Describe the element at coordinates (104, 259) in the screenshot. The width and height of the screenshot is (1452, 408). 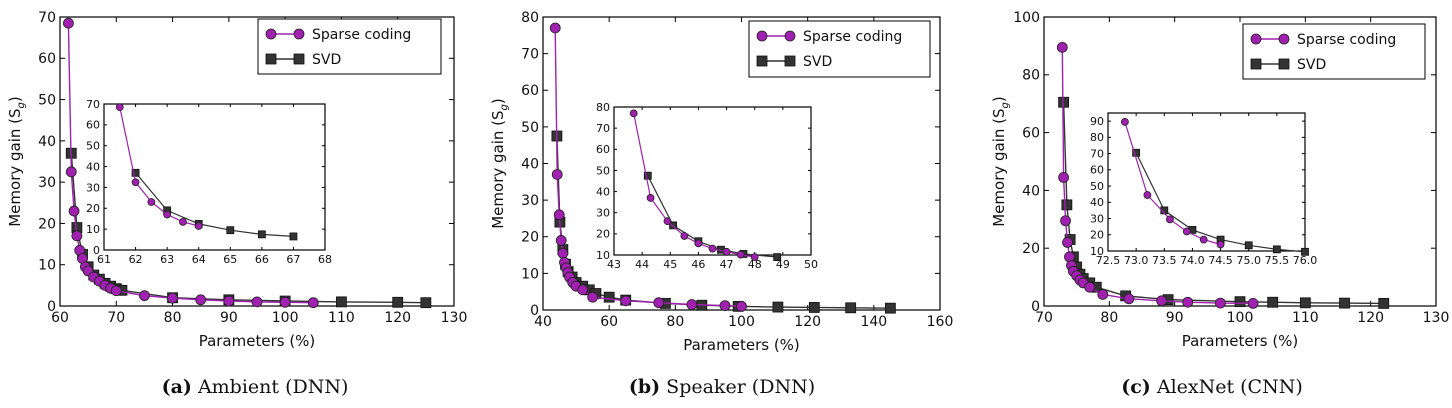
I see `panel-0-inset-x-tick-label: 61` at that location.